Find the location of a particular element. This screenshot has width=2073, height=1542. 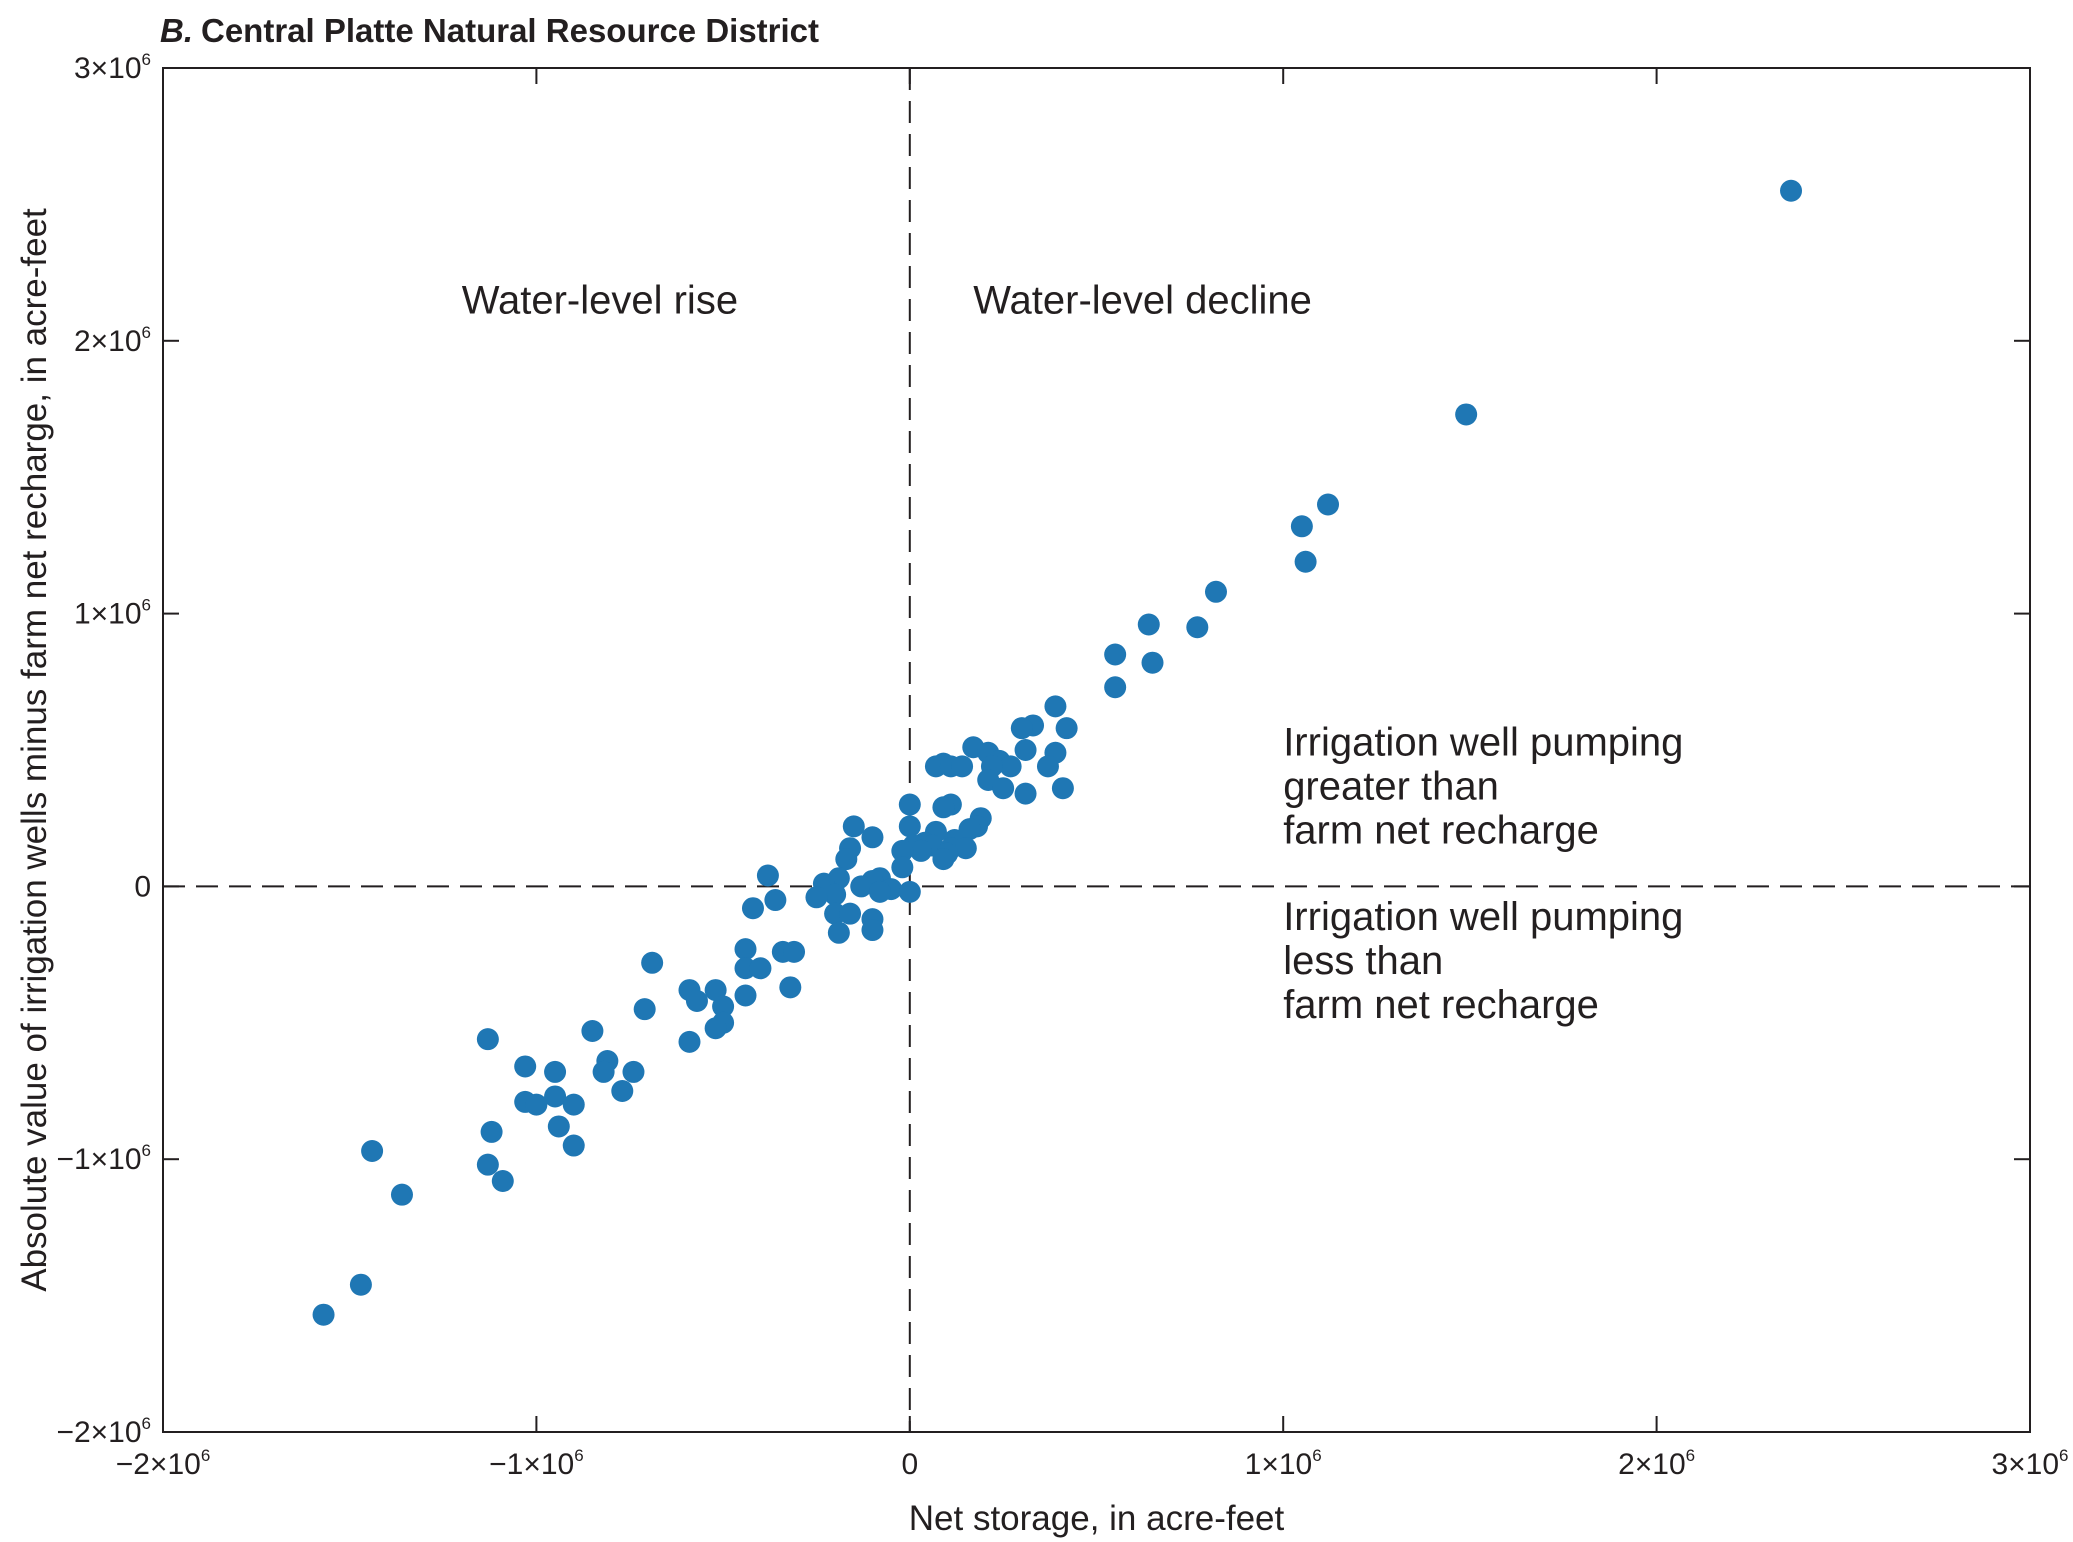

x-tick-label: 0 is located at coordinates (909, 1464).